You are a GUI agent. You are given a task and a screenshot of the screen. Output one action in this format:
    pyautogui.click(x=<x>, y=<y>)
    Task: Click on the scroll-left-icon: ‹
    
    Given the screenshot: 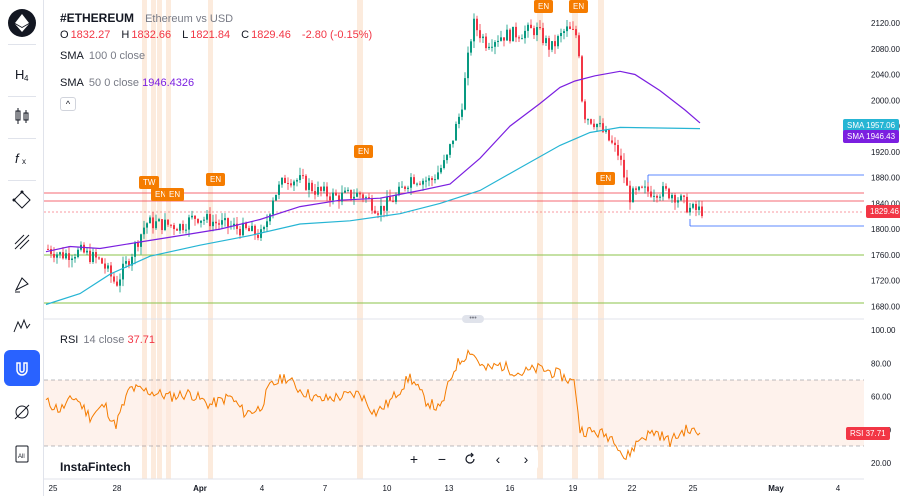 What is the action you would take?
    pyautogui.click(x=498, y=459)
    